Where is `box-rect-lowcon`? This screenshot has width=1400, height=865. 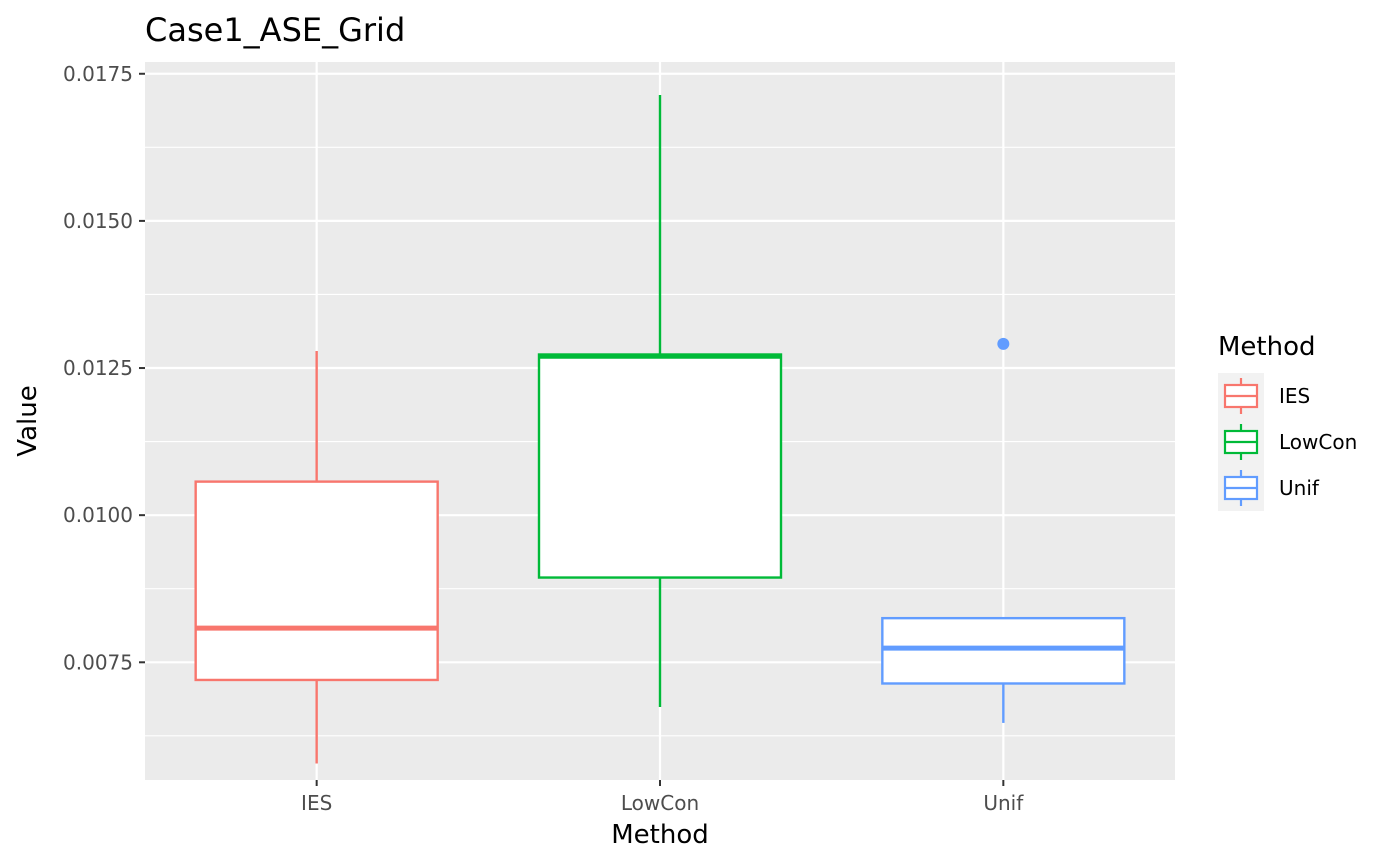
box-rect-lowcon is located at coordinates (660, 466).